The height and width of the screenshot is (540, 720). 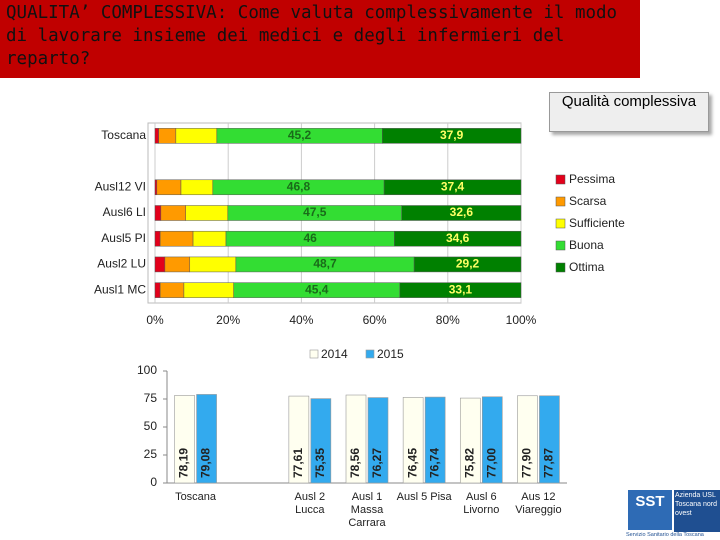 I want to click on value-label: 45,2, so click(x=300, y=135).